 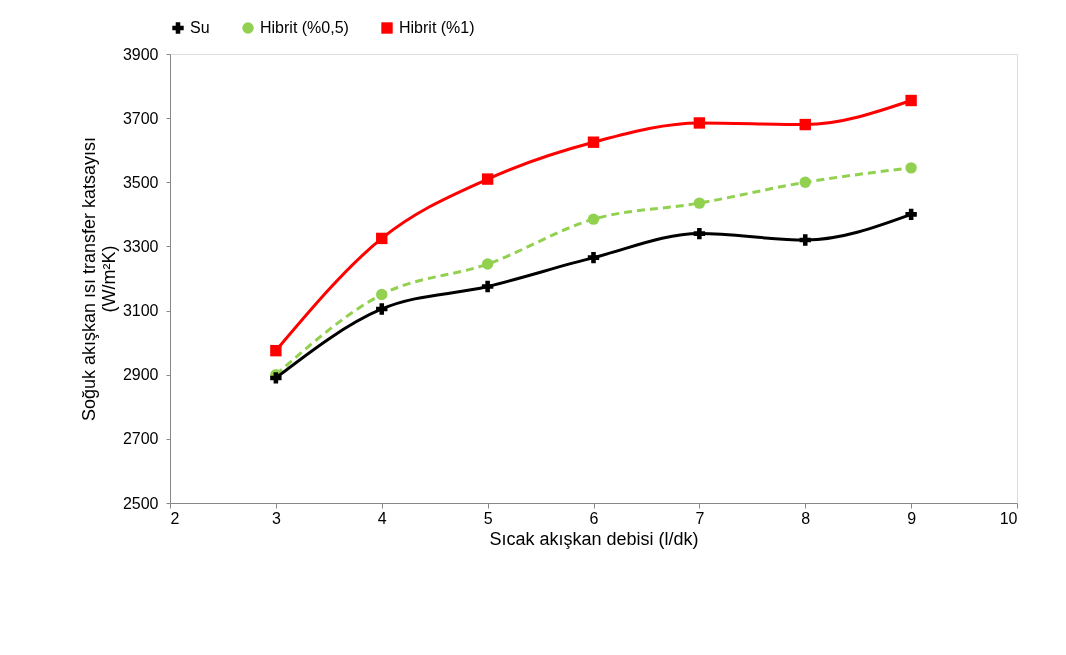 I want to click on y-tick-label: 3900, so click(x=140, y=54).